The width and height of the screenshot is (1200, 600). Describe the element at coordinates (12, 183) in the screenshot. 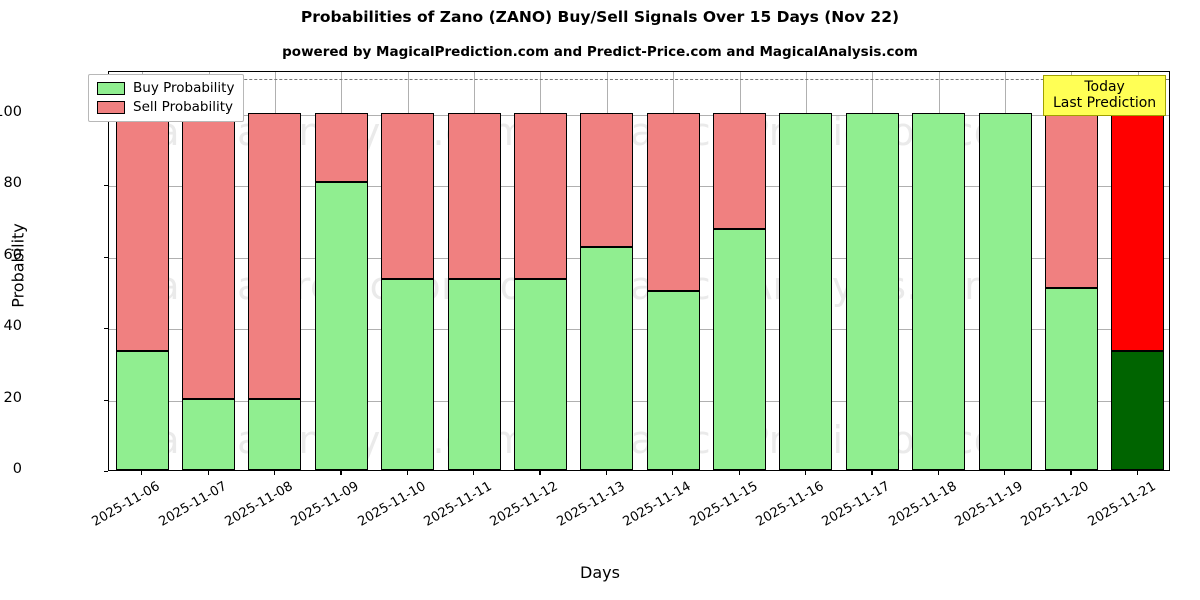

I see `y-axis-tick-label: 80` at that location.